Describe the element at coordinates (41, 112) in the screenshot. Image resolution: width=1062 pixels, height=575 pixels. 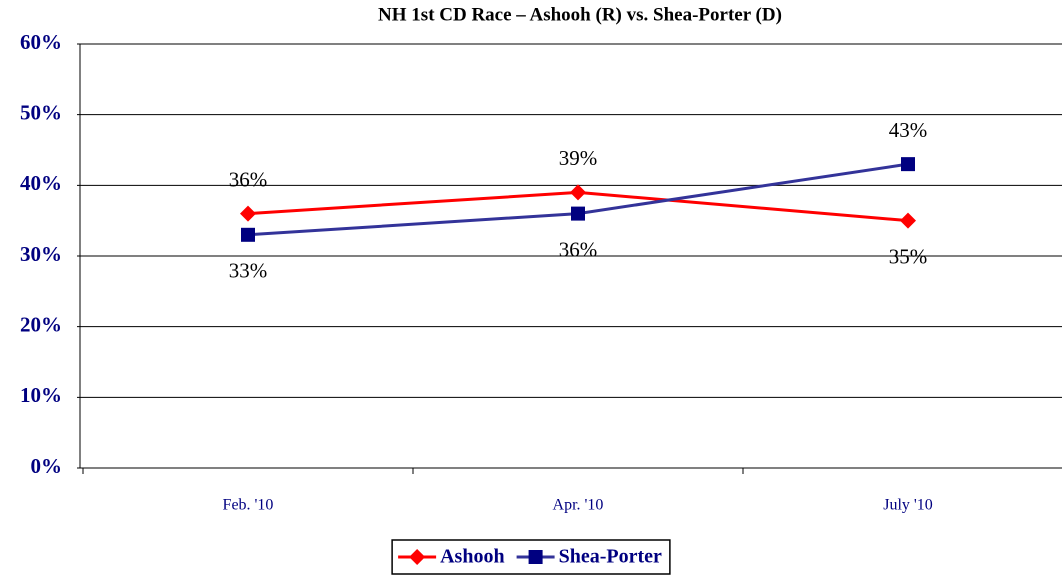
I see `y-tick-label: 50%` at that location.